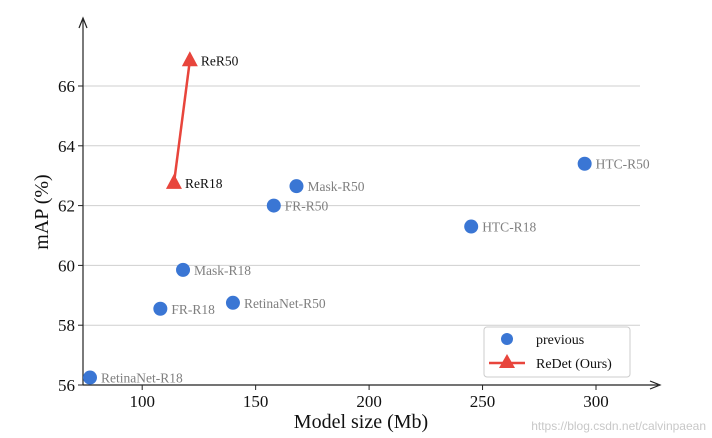 The image size is (712, 438). I want to click on legend-box, so click(557, 352).